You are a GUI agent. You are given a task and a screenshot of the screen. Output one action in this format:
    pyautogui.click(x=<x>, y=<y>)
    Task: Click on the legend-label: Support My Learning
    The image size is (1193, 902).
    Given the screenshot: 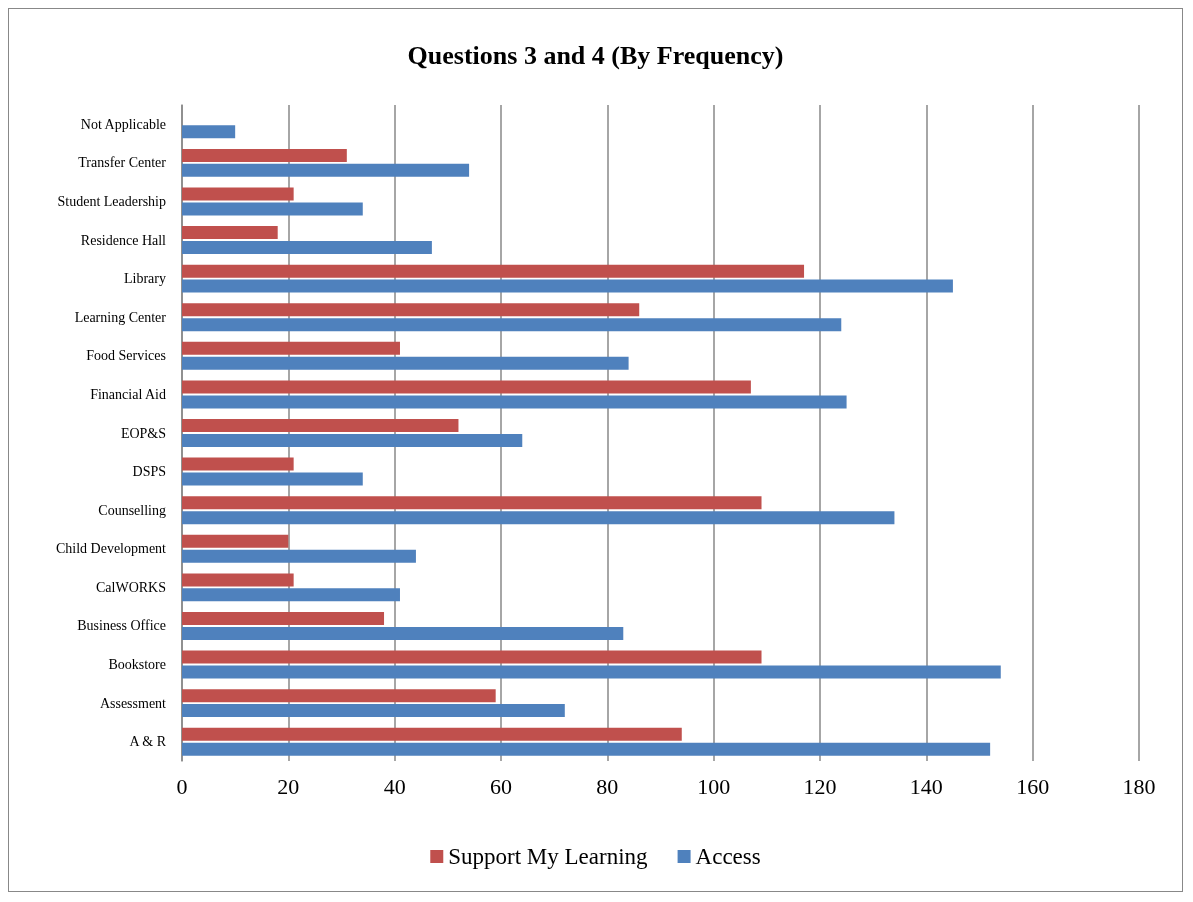 What is the action you would take?
    pyautogui.click(x=548, y=856)
    